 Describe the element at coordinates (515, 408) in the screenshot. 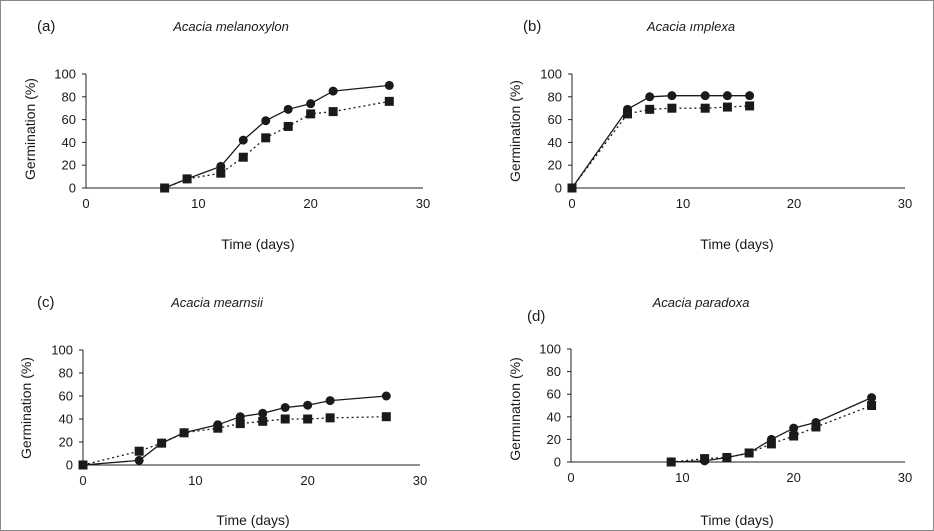

I see `y-axis-title: Germınatıon (%)` at that location.